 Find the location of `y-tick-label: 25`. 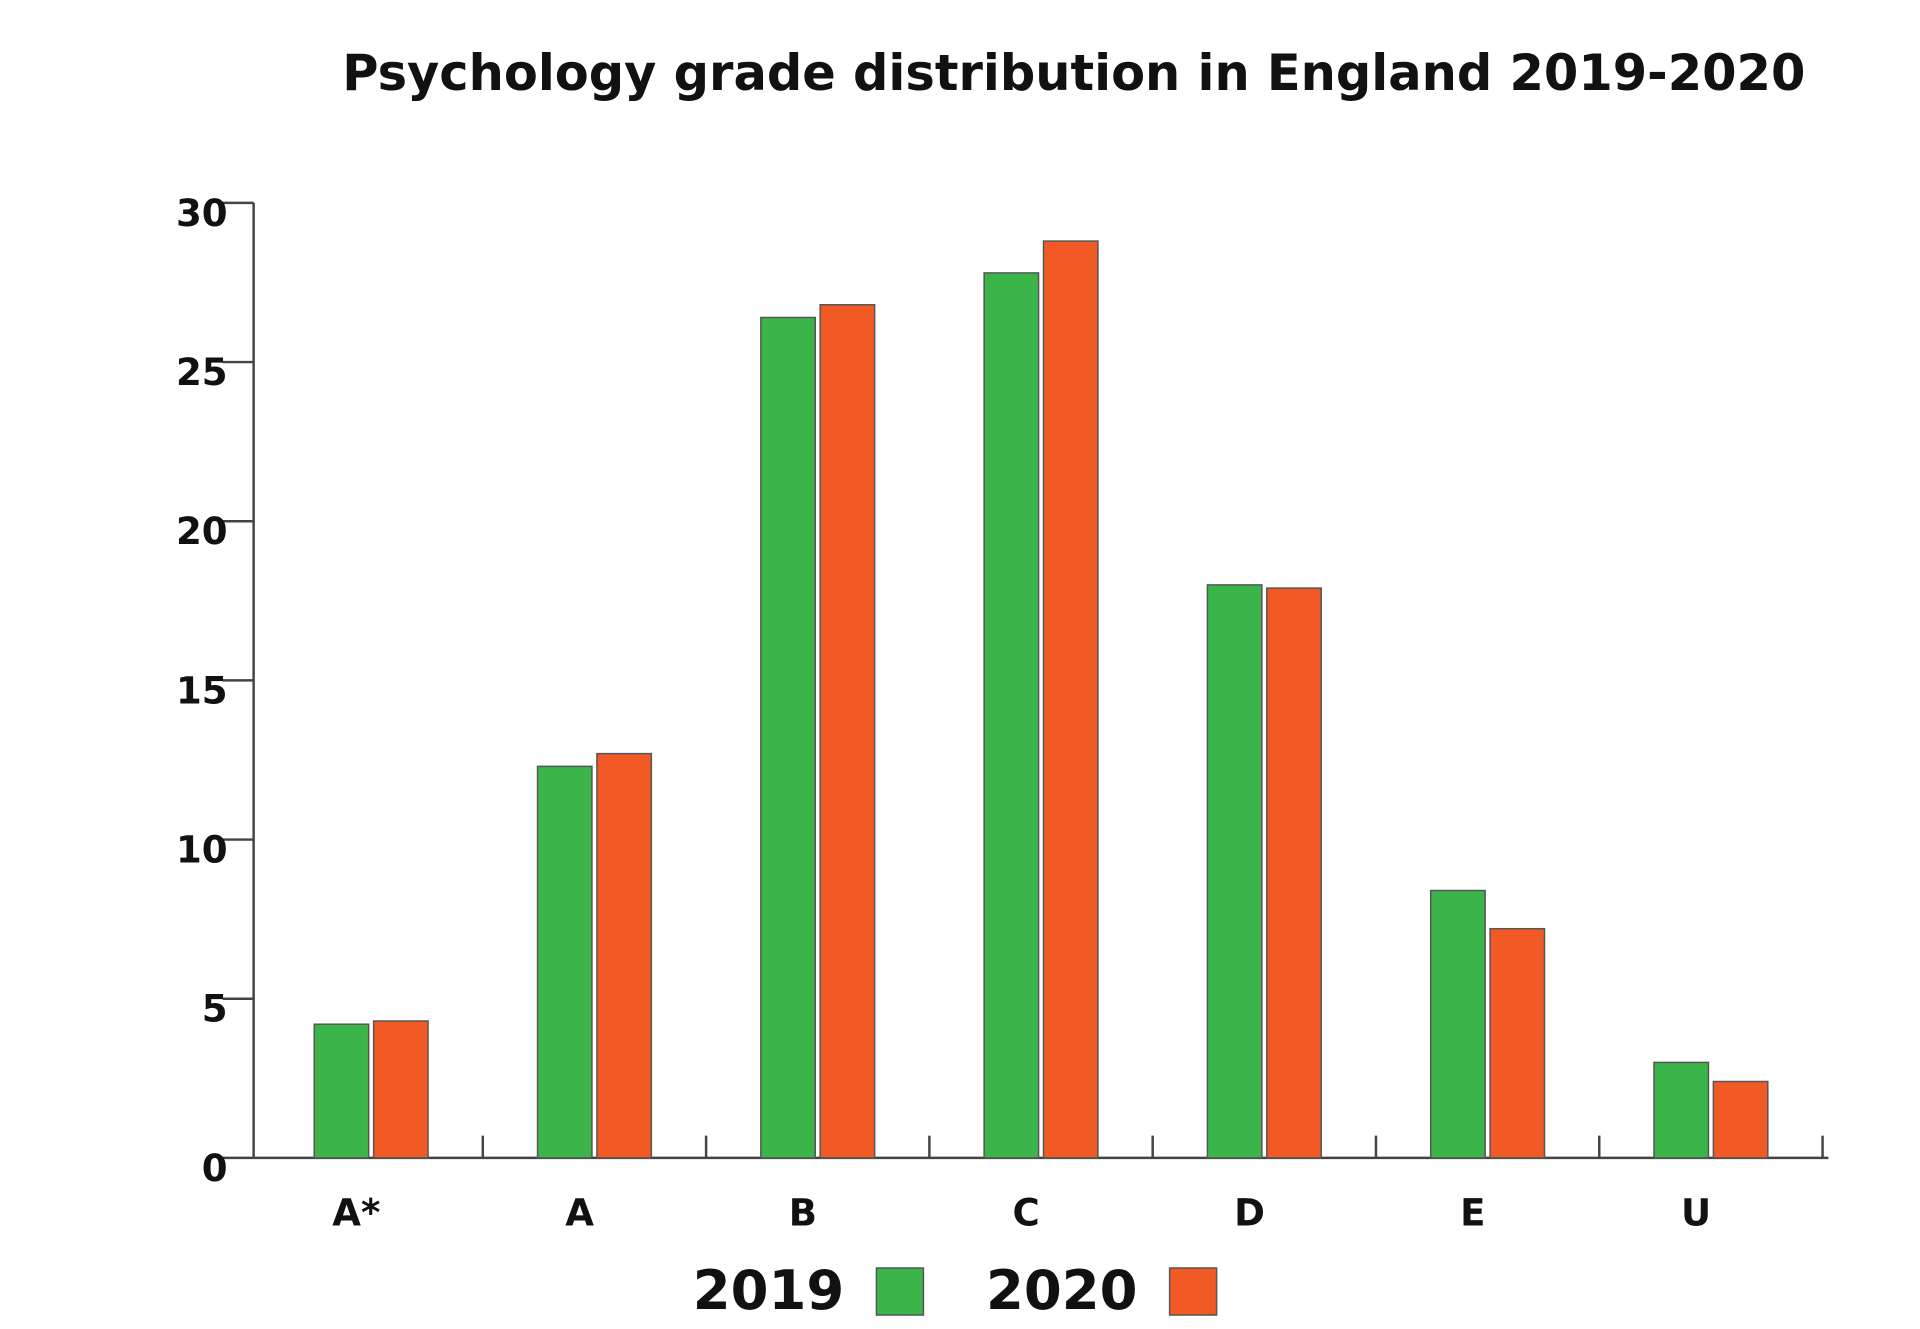

y-tick-label: 25 is located at coordinates (202, 372).